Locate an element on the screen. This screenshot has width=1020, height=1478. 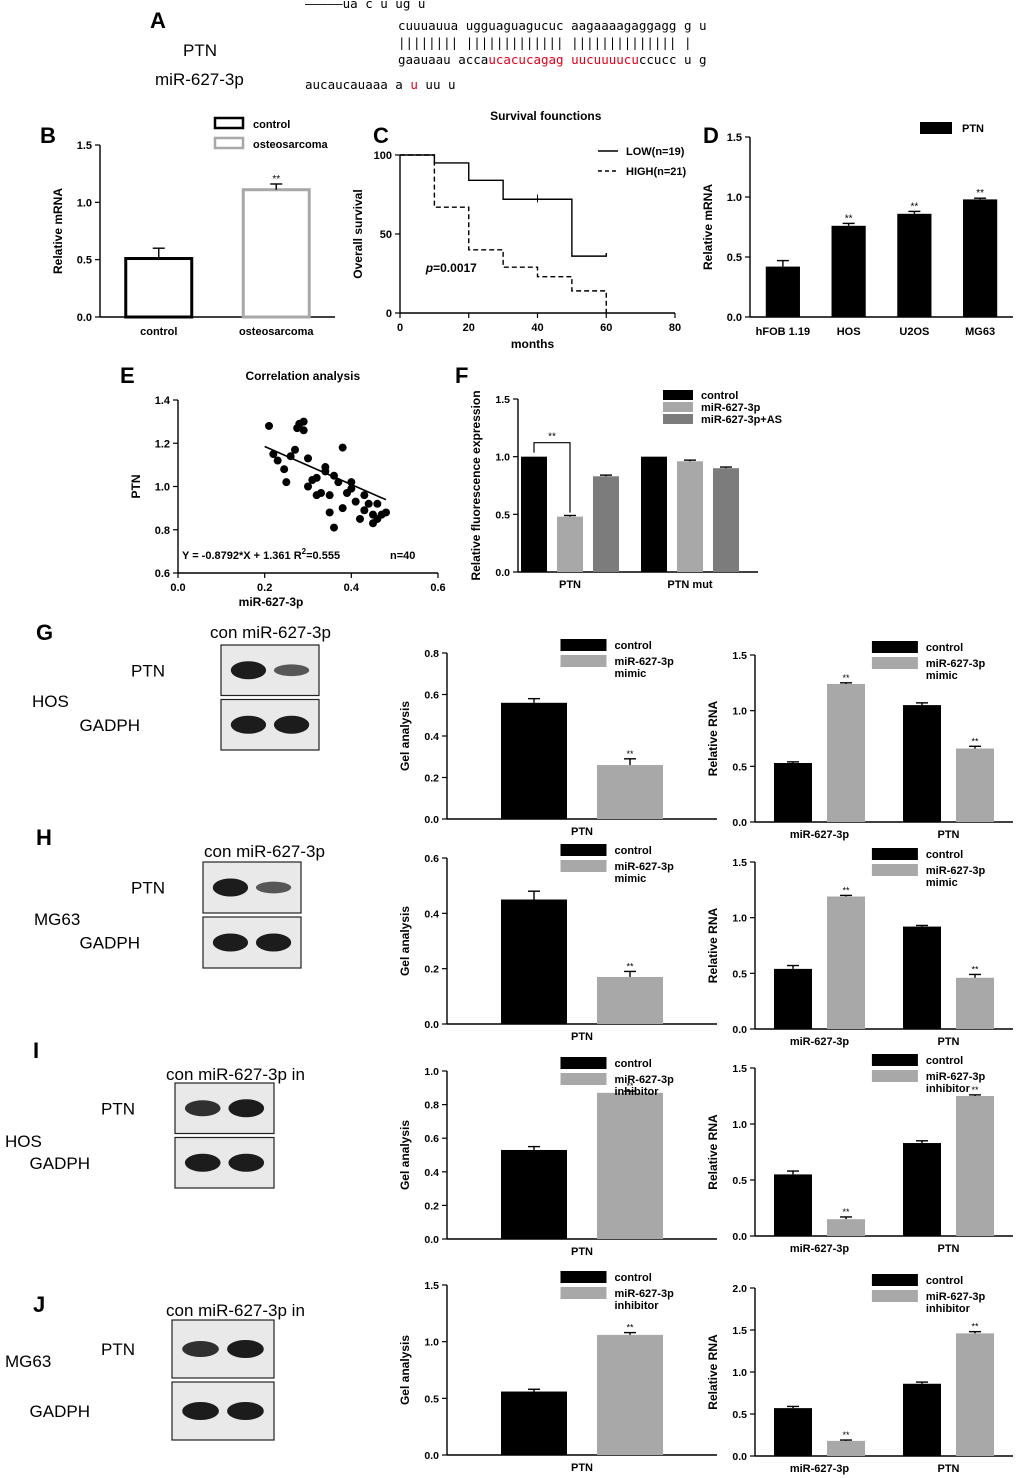
x-axis-label: miR-627-3p is located at coordinates (271, 602).